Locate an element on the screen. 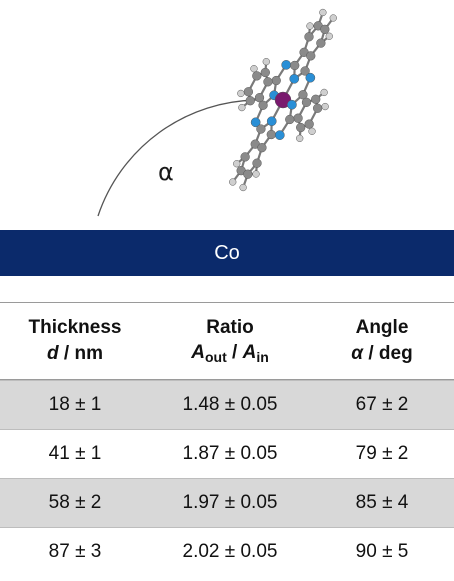 The width and height of the screenshot is (454, 581). ratio-slash: / is located at coordinates (234, 353).